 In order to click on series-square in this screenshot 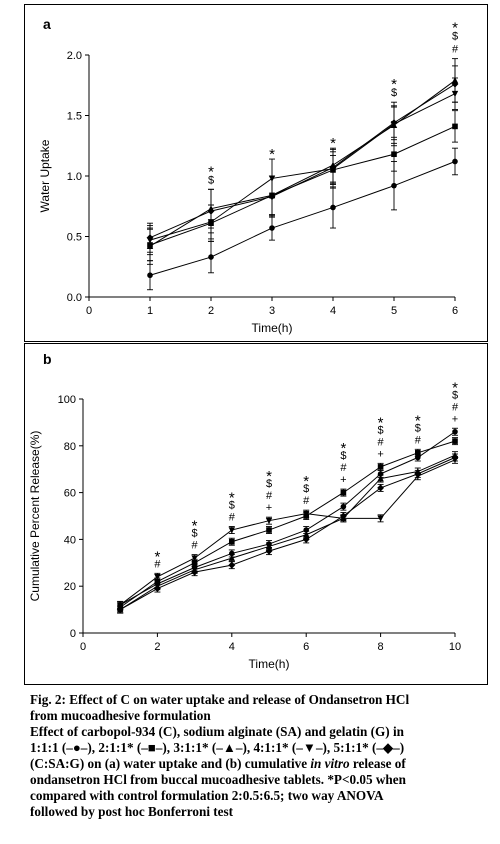, I will do `click(302, 186)`.